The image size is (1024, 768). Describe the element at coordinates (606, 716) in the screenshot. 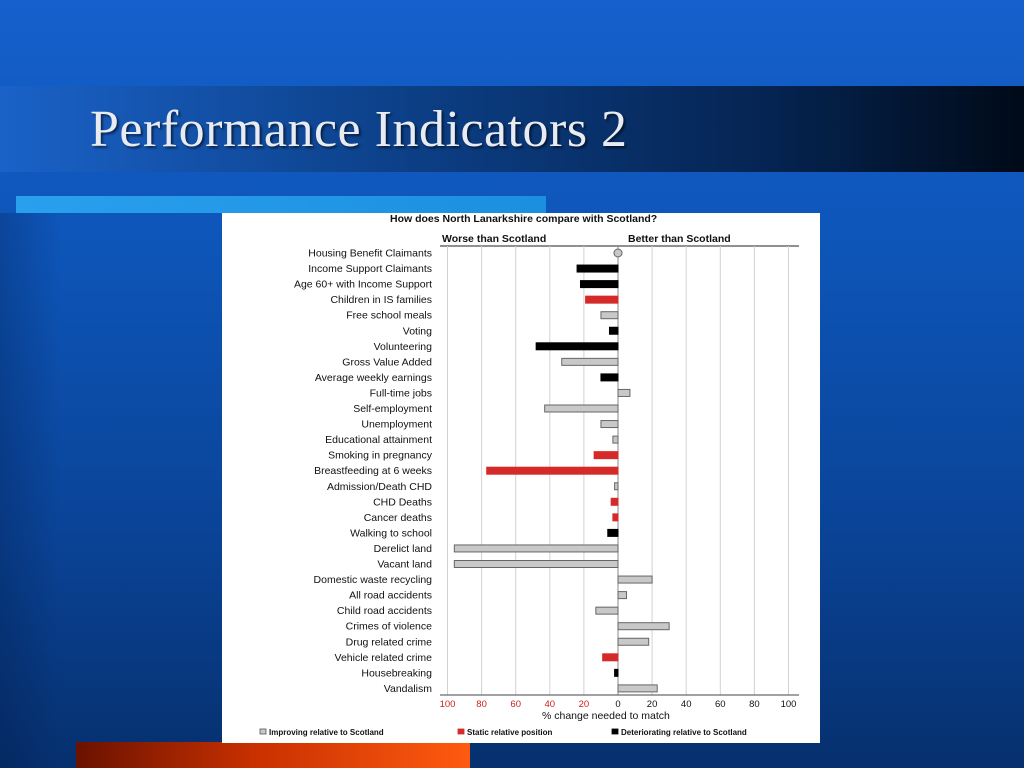

I see `x-axis-label: % change needed to match` at that location.